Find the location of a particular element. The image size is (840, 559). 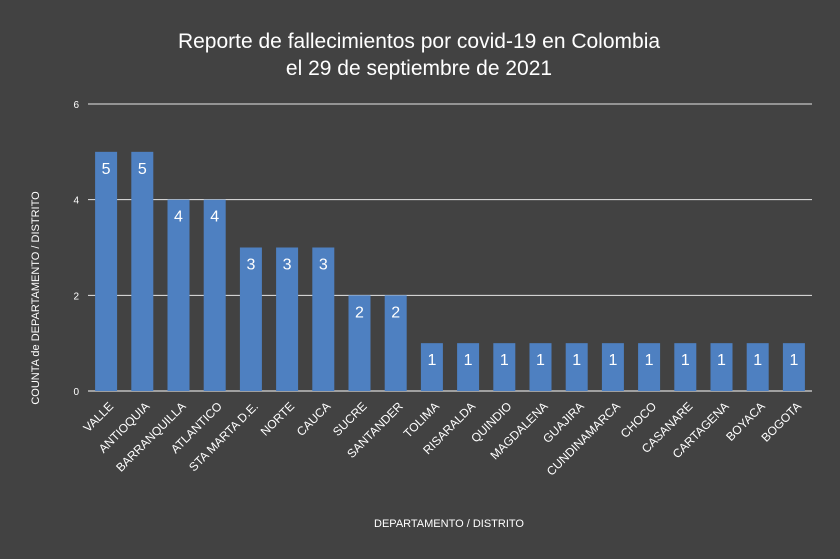

y-tick-label: 2 is located at coordinates (76, 296).